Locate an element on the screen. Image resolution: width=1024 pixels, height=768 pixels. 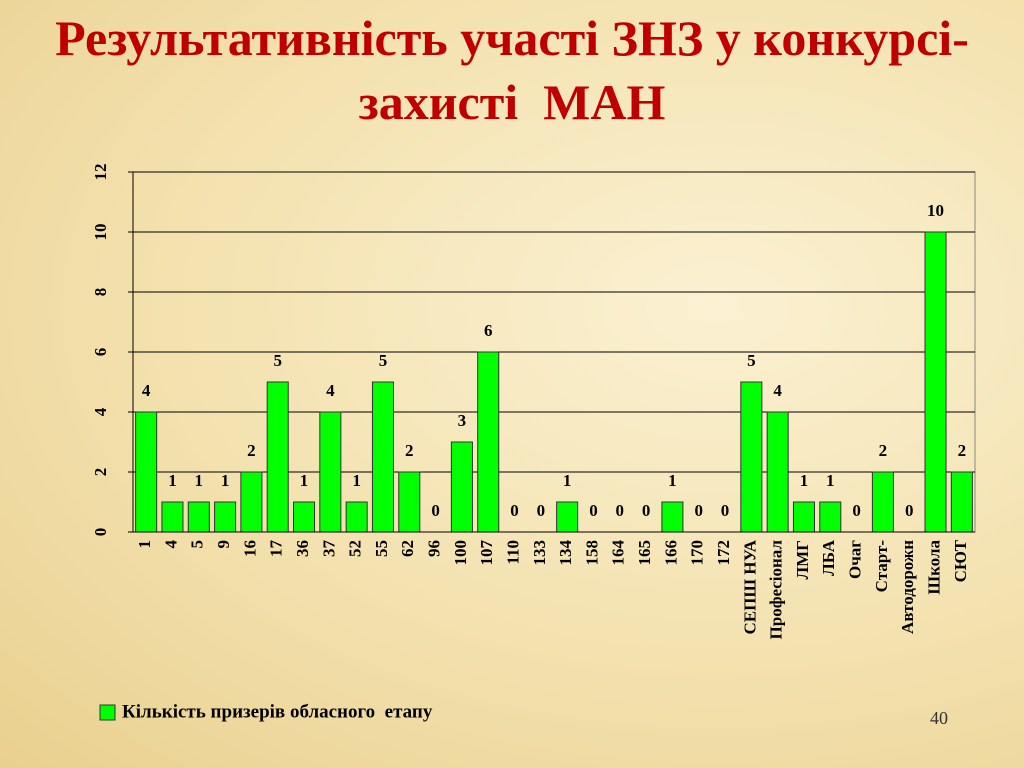
legend-swatch is located at coordinates (107, 712).